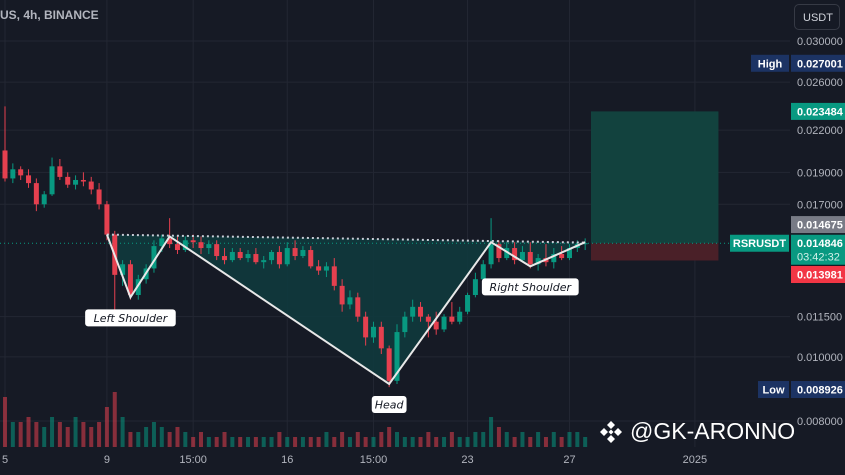 The height and width of the screenshot is (475, 845). What do you see at coordinates (798, 63) in the screenshot?
I see `price-label-high: 0.027001 High` at bounding box center [798, 63].